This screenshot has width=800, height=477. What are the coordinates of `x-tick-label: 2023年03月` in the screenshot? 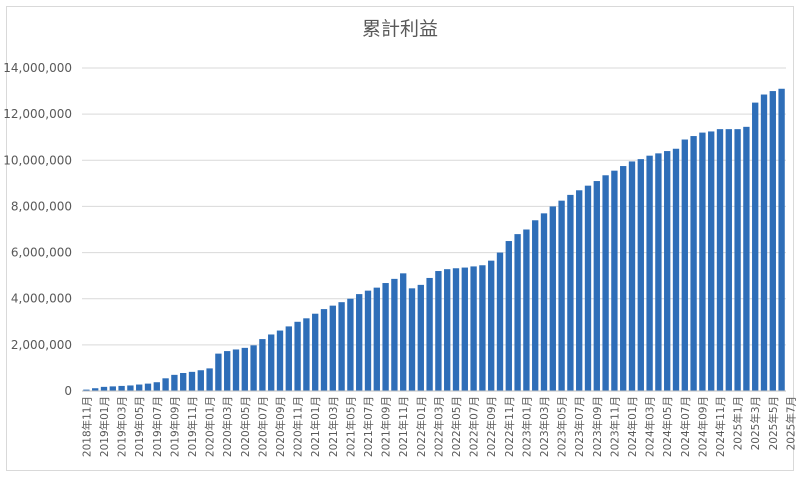 It's located at (544, 426).